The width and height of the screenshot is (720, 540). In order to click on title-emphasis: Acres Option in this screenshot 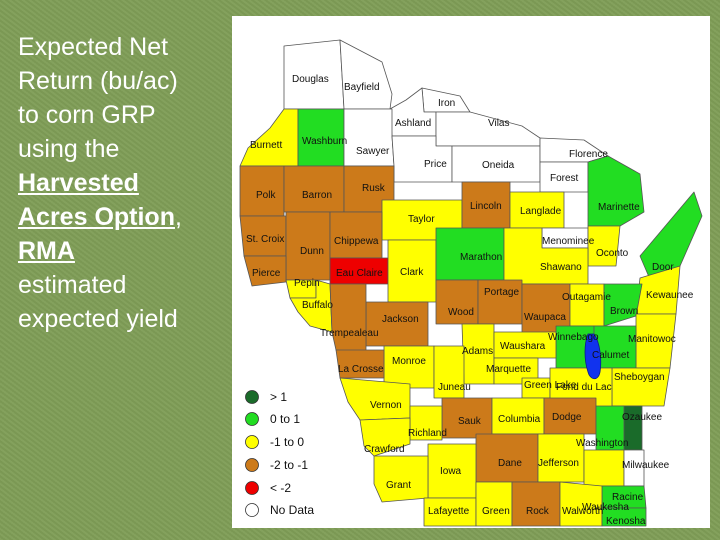, I will do `click(96, 217)`.